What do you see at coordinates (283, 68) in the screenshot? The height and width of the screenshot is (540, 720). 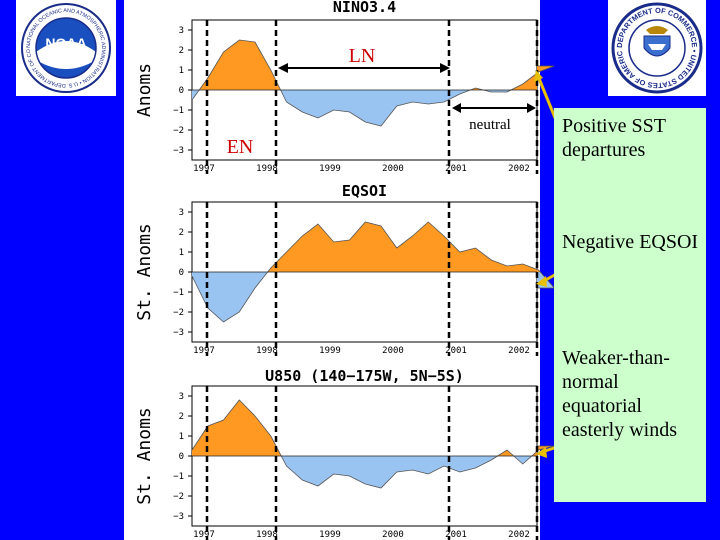 I see `ln-arrow-left` at bounding box center [283, 68].